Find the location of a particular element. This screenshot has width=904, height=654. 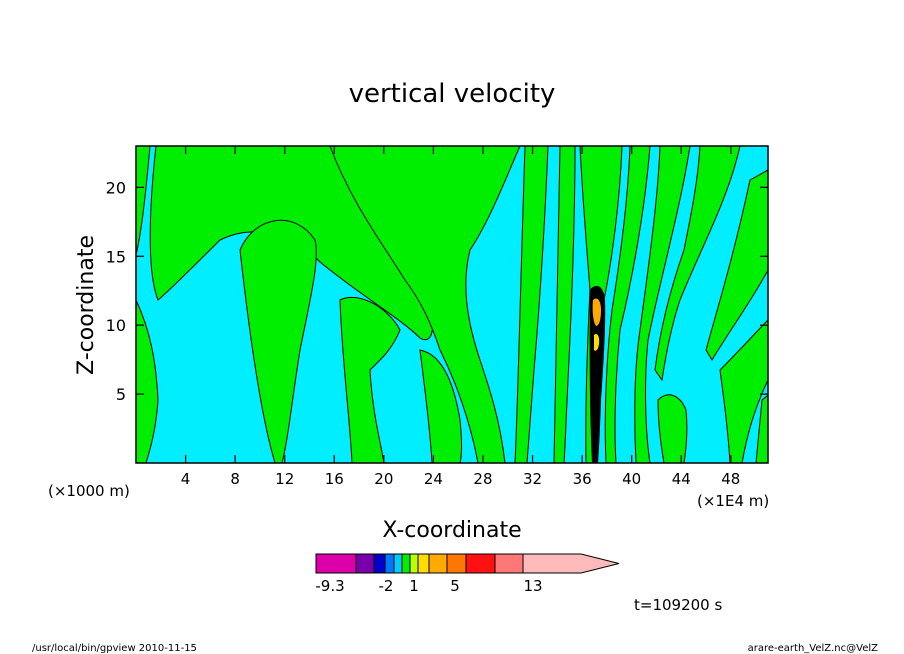

chart-title: vertical velocity is located at coordinates (452, 94).